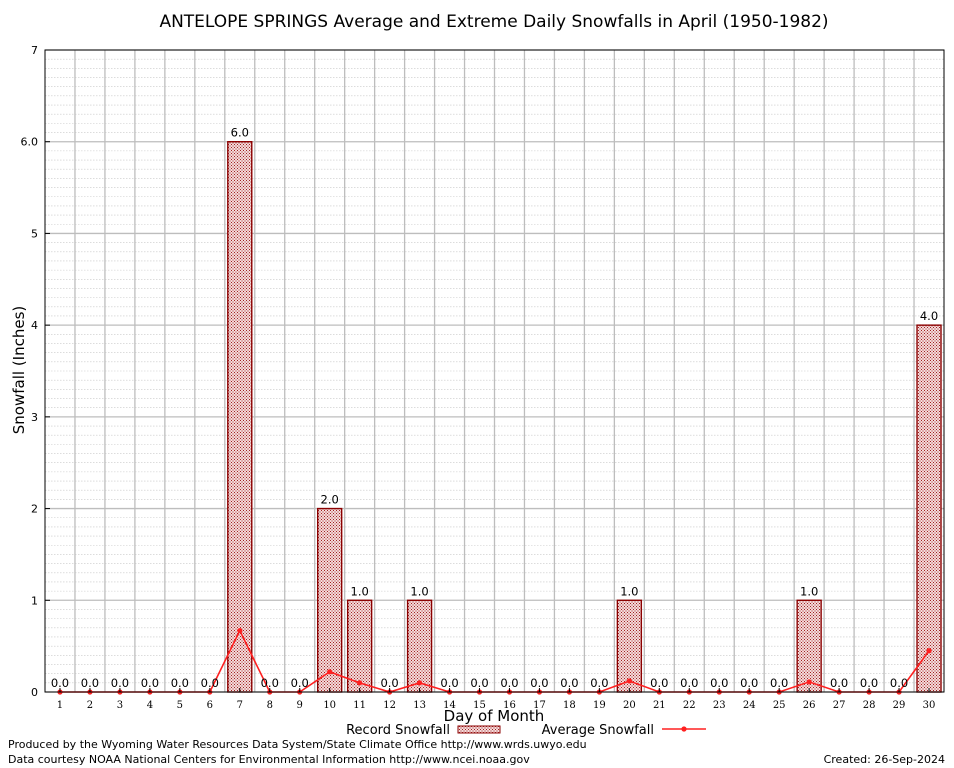 Image resolution: width=954 pixels, height=768 pixels. Describe the element at coordinates (359, 705) in the screenshot. I see `x-tick-label: 11` at that location.